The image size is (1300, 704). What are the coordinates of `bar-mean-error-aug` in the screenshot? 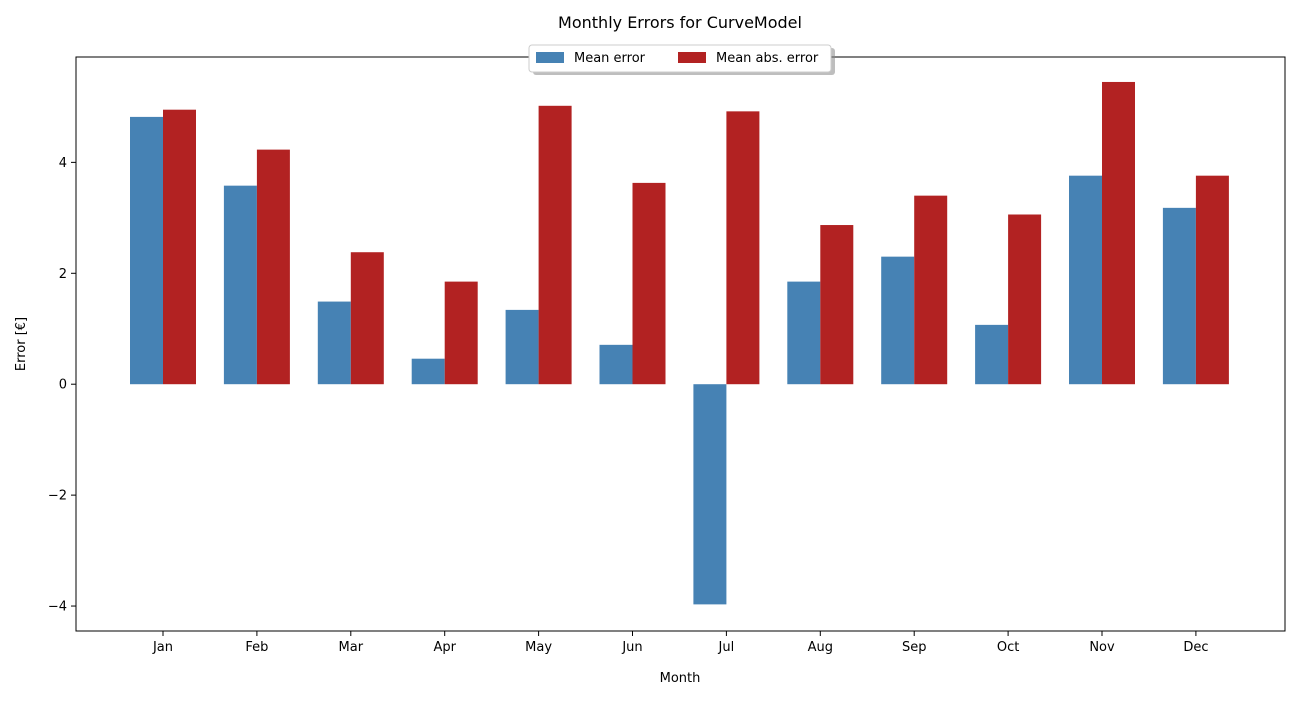 It's located at (804, 333).